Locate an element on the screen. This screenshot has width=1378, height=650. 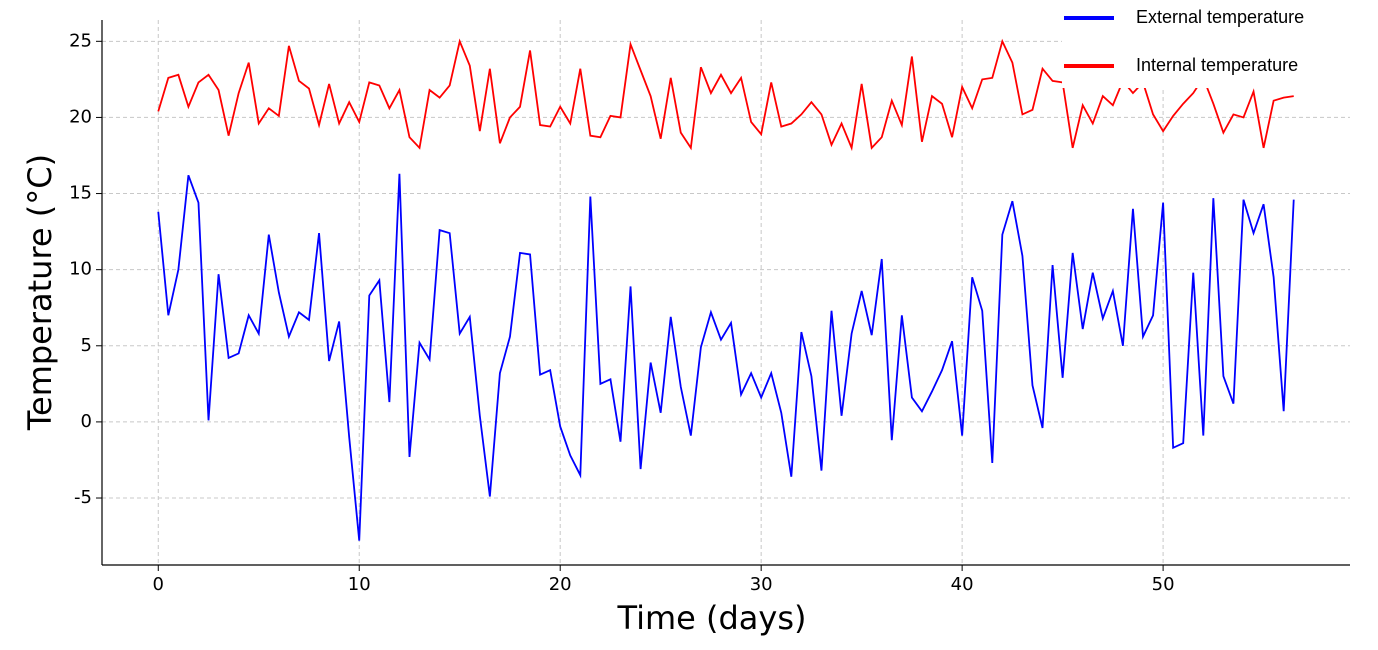
line is located at coordinates (725, 95).